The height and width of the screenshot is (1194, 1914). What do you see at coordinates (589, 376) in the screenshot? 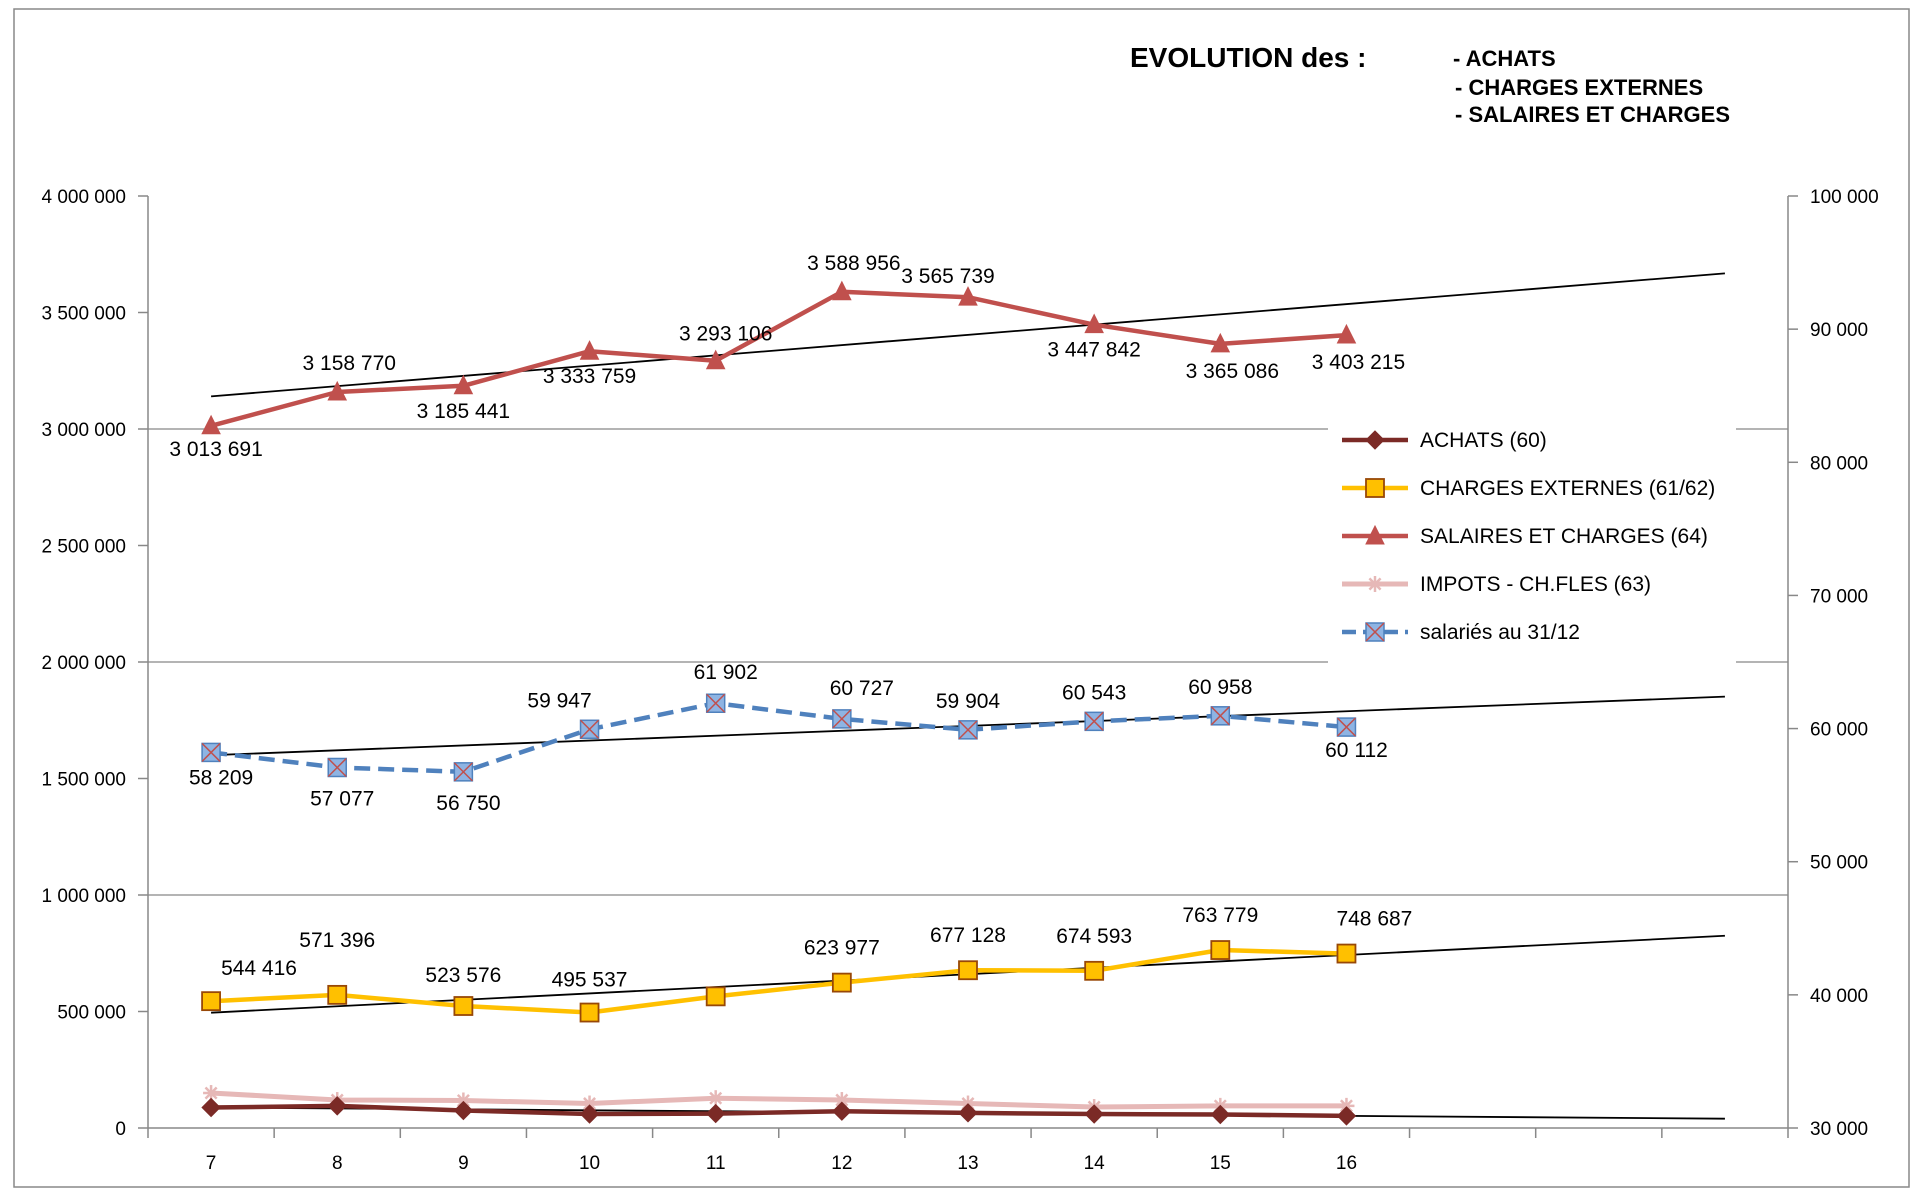
I see `data-label: 3 333 759` at bounding box center [589, 376].